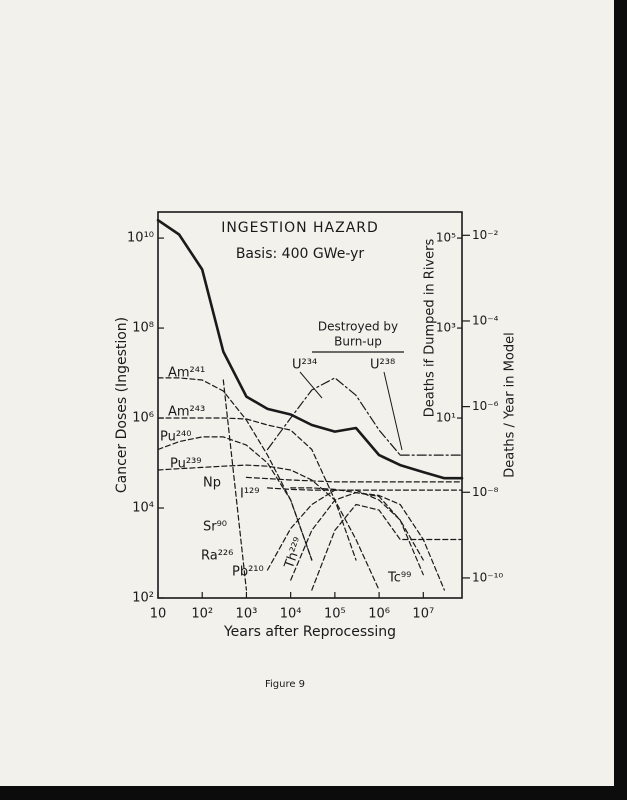  What do you see at coordinates (215, 527) in the screenshot?
I see `series-label: Sr⁹⁰` at bounding box center [215, 527].